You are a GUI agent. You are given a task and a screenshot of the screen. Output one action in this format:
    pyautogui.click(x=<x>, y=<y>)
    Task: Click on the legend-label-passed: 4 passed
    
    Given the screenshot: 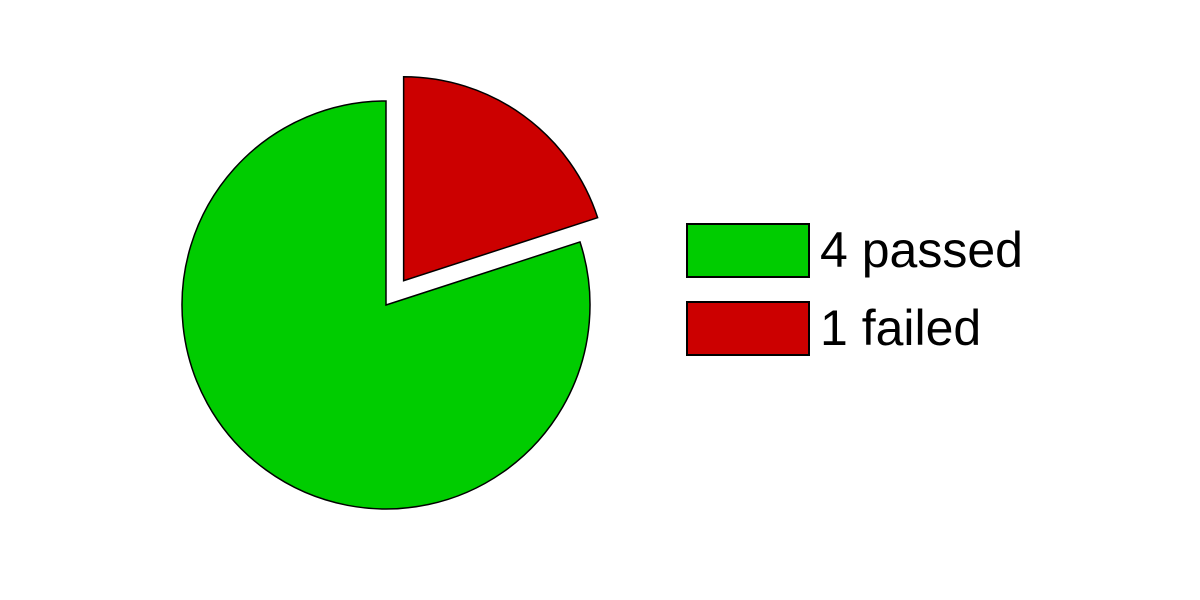 What is the action you would take?
    pyautogui.click(x=921, y=250)
    